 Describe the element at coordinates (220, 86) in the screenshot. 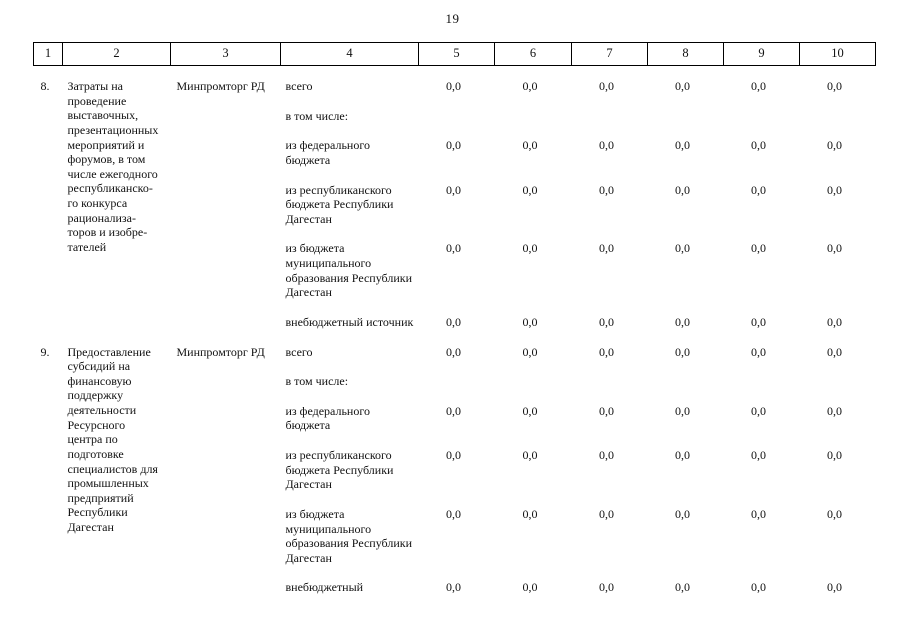

I see `row-agency: Минпромторг РД` at that location.